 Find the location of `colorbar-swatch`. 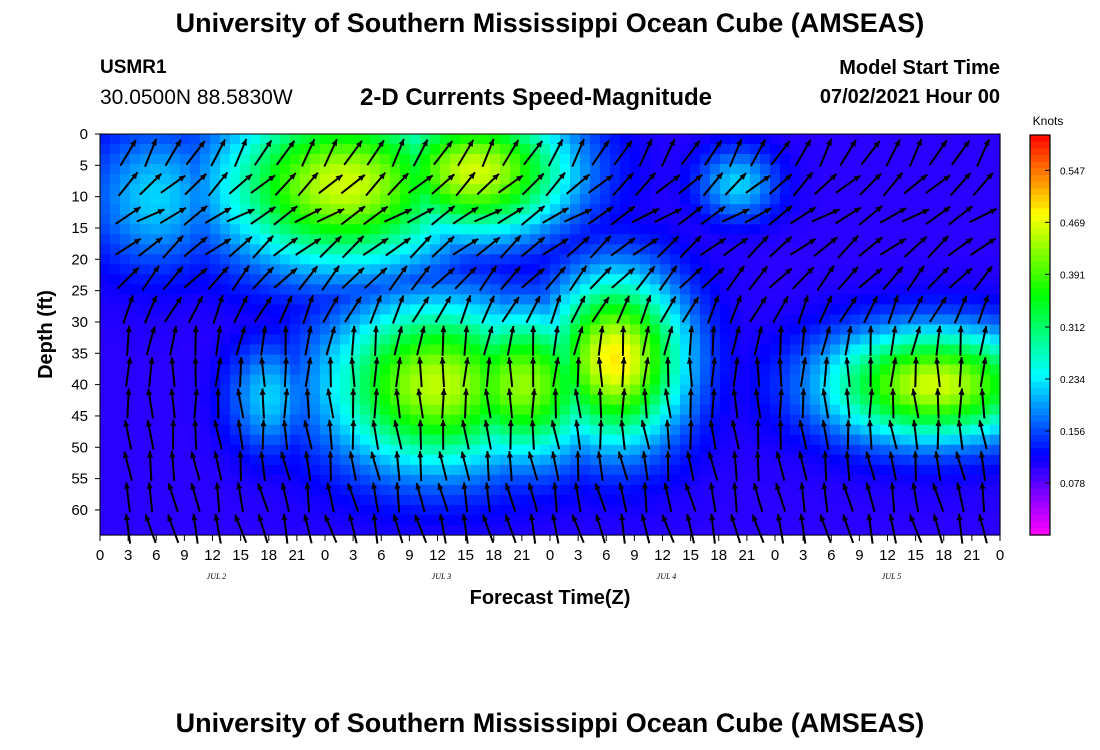

colorbar-swatch is located at coordinates (1040, 432).